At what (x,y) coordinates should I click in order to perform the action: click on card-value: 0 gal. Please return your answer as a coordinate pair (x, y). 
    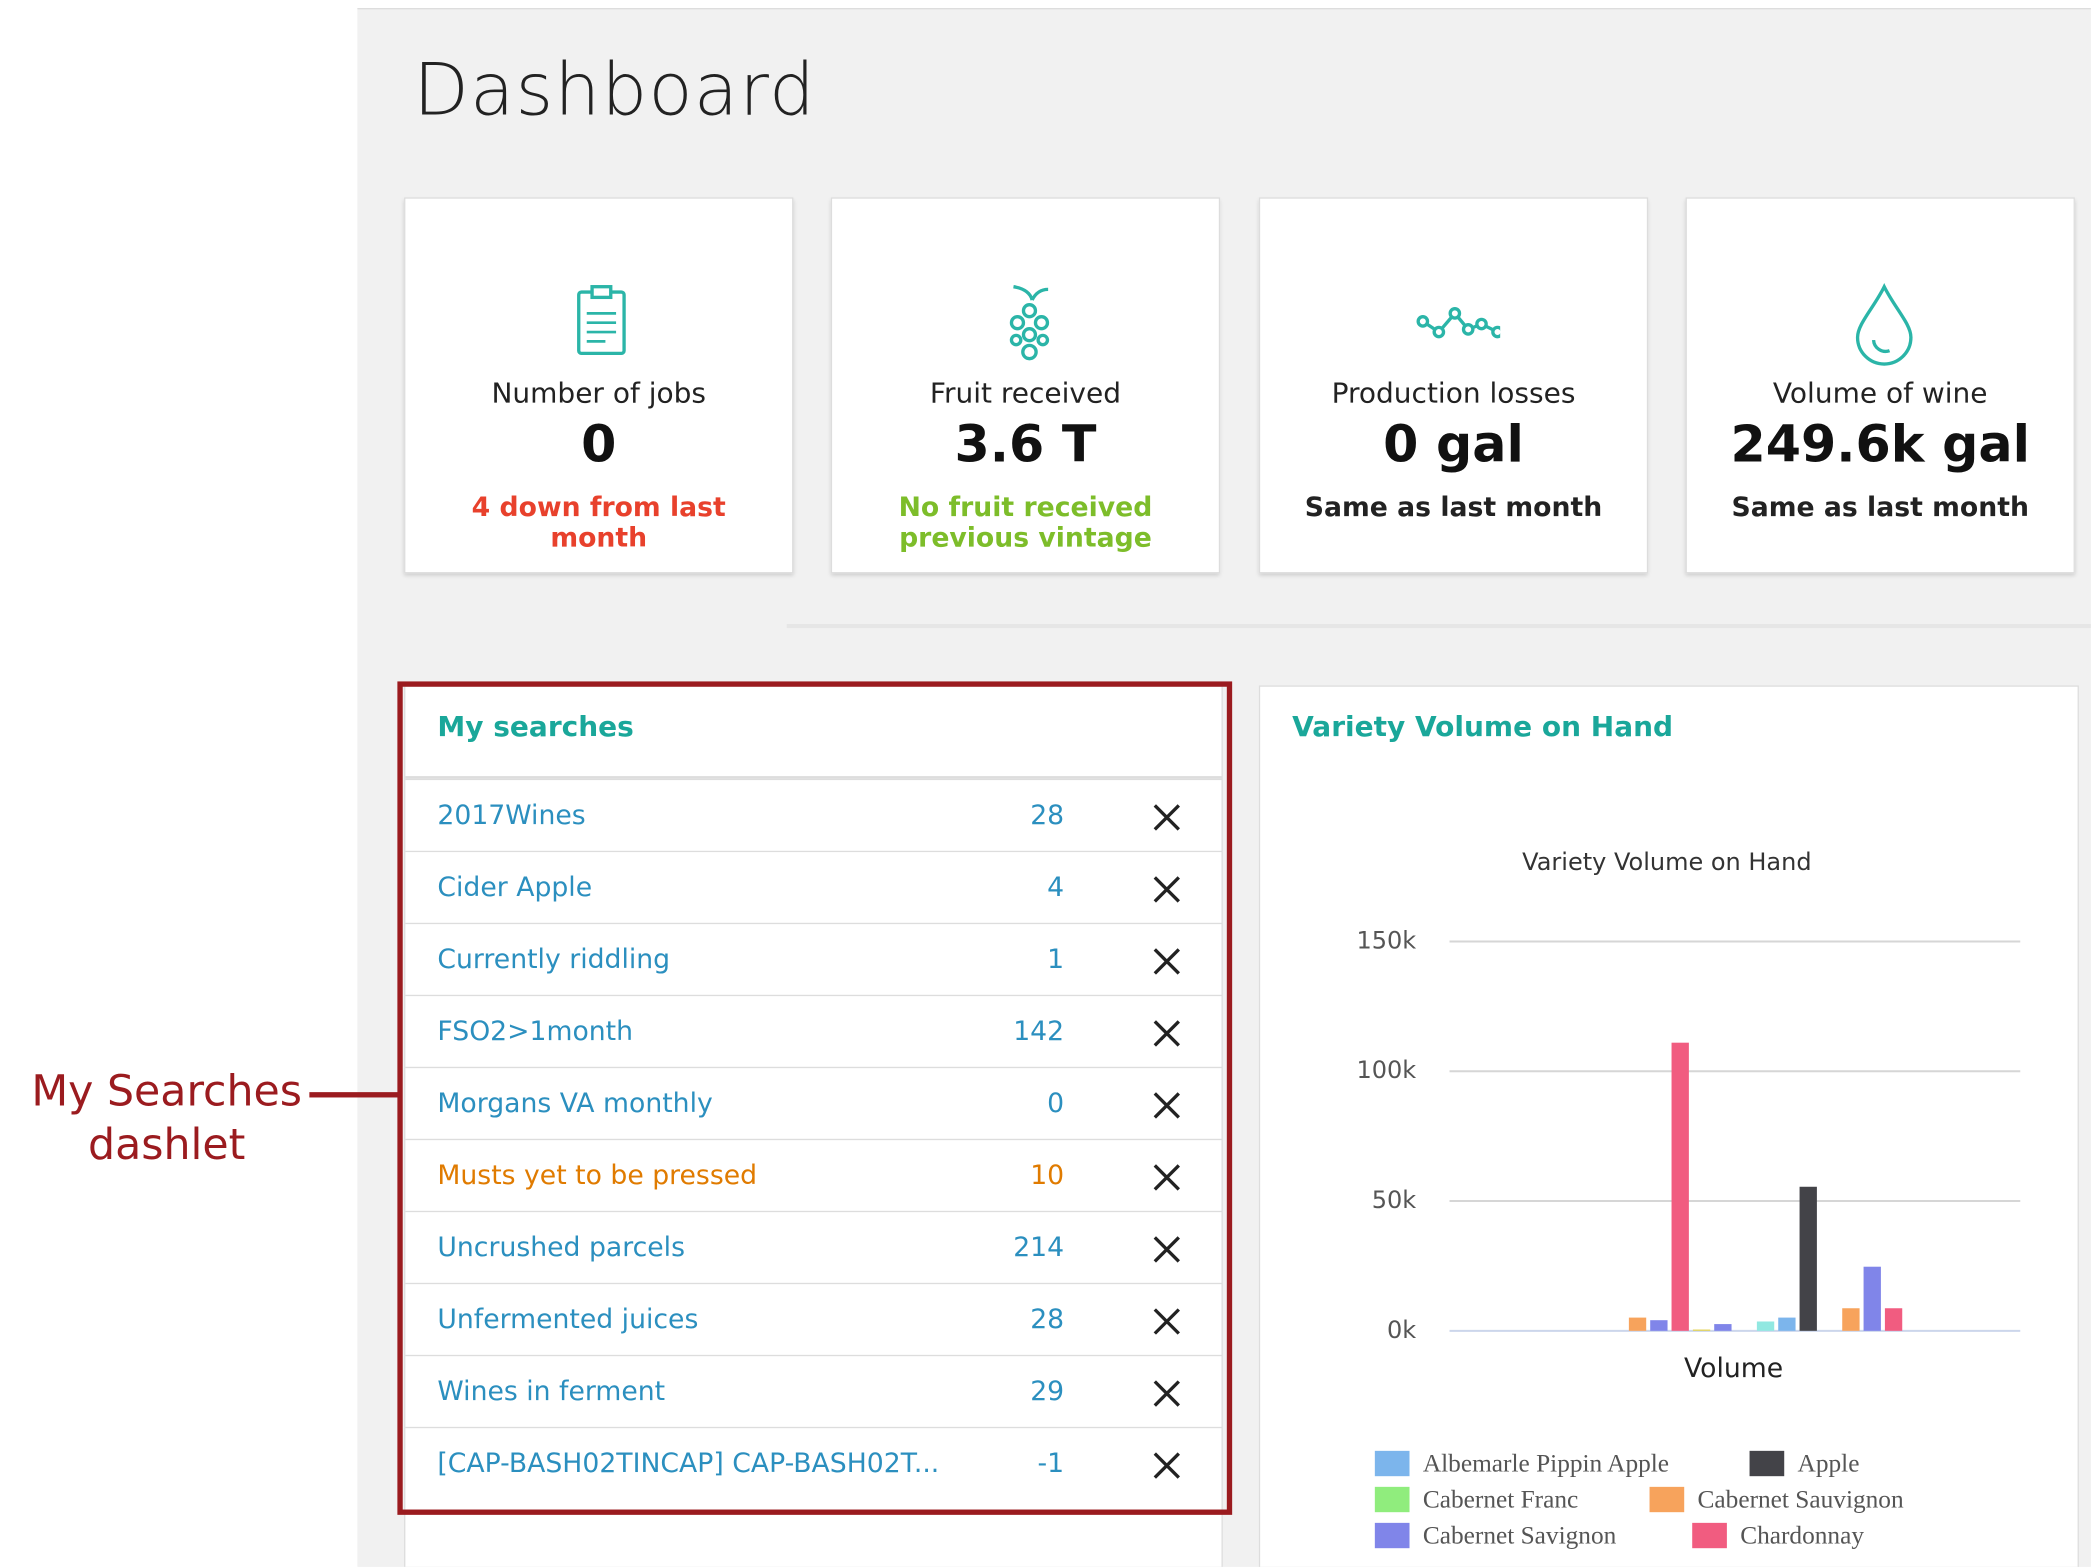
    Looking at the image, I should click on (1453, 444).